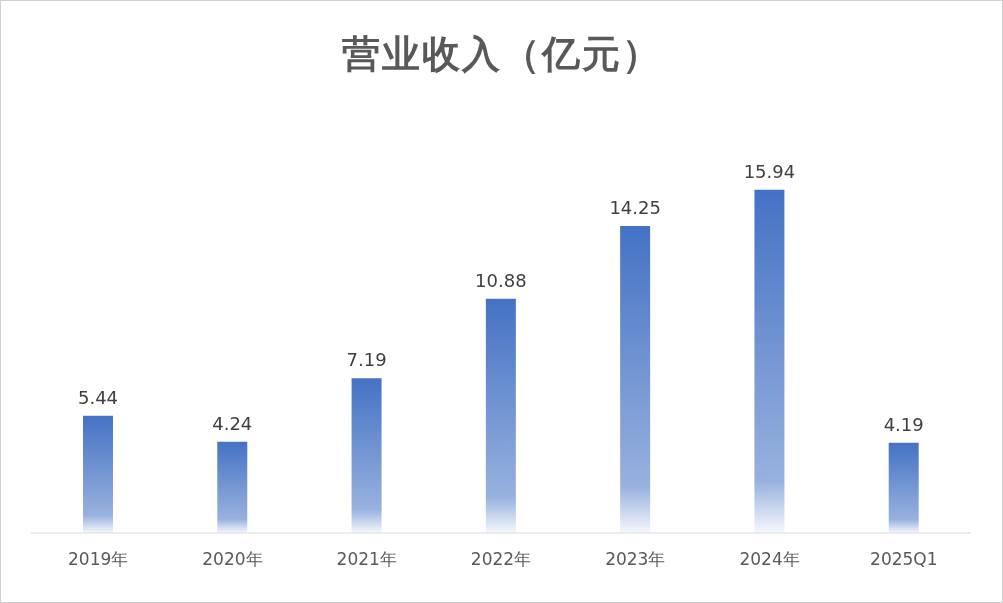 This screenshot has width=1003, height=603. I want to click on data-label: 4.19, so click(903, 424).